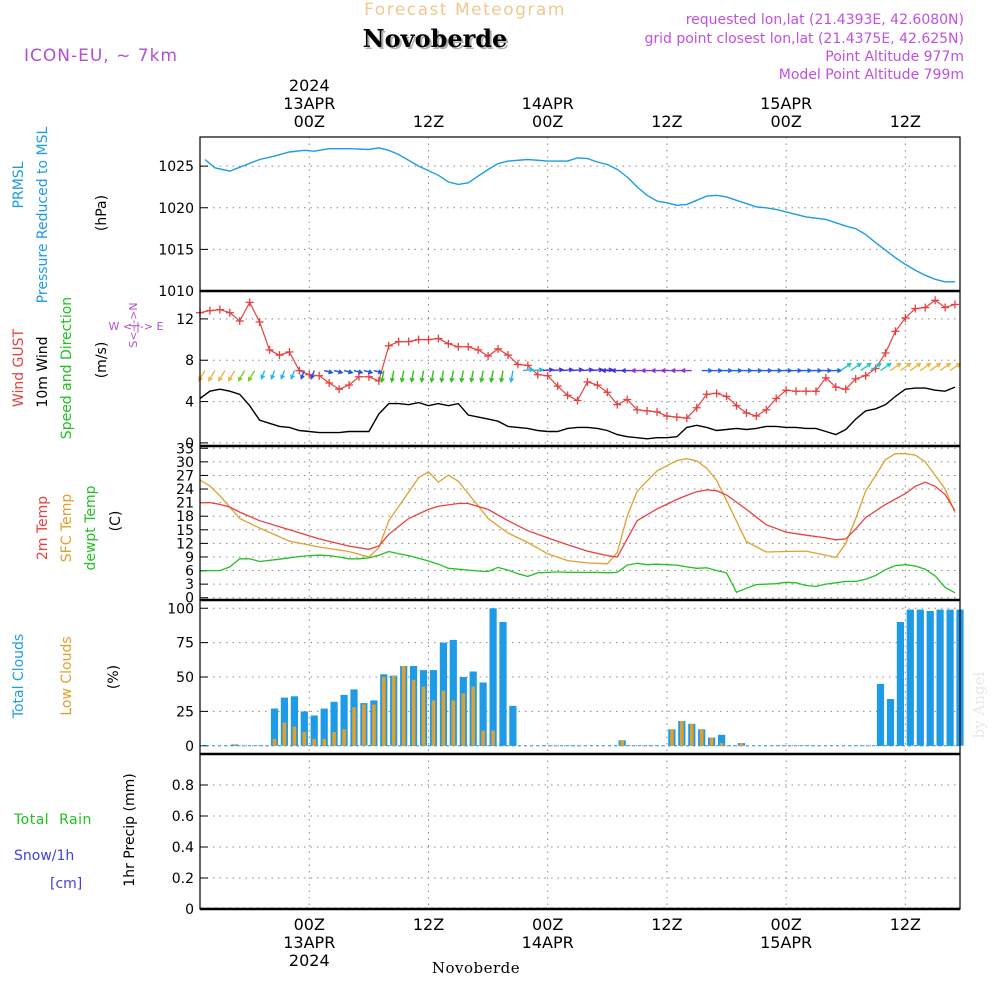 The width and height of the screenshot is (1000, 1000). I want to click on pressure-msl-label: Pressure Reduced to MSL, so click(43, 214).